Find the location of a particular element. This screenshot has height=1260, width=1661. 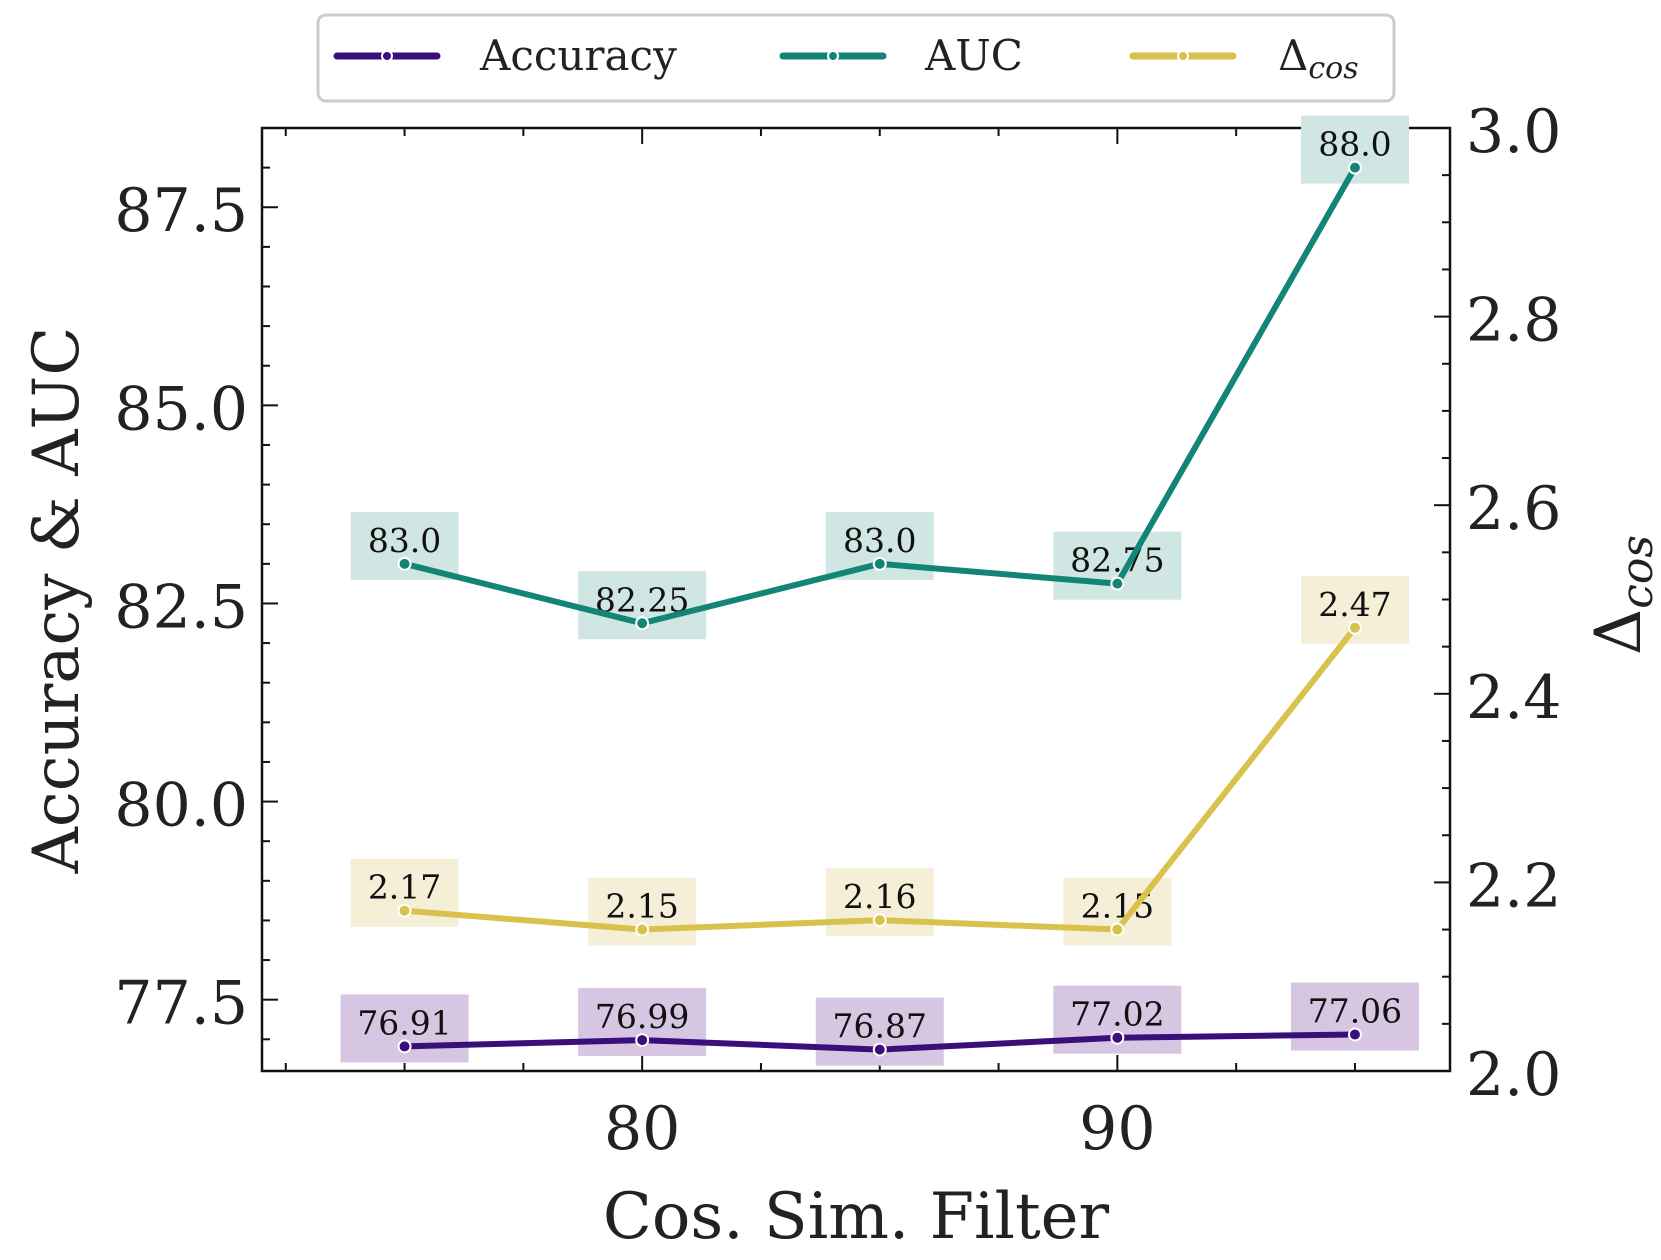

point-label-auc: 88.0 is located at coordinates (1354, 144).